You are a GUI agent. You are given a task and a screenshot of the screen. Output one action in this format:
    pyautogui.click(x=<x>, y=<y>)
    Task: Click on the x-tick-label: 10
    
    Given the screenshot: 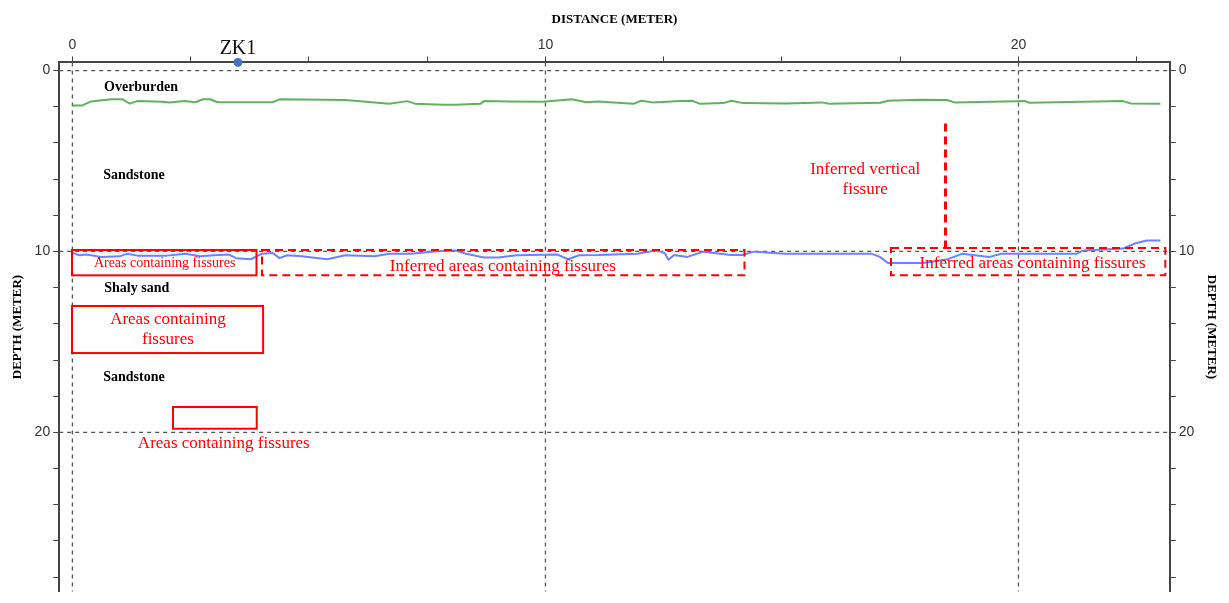 What is the action you would take?
    pyautogui.click(x=545, y=43)
    